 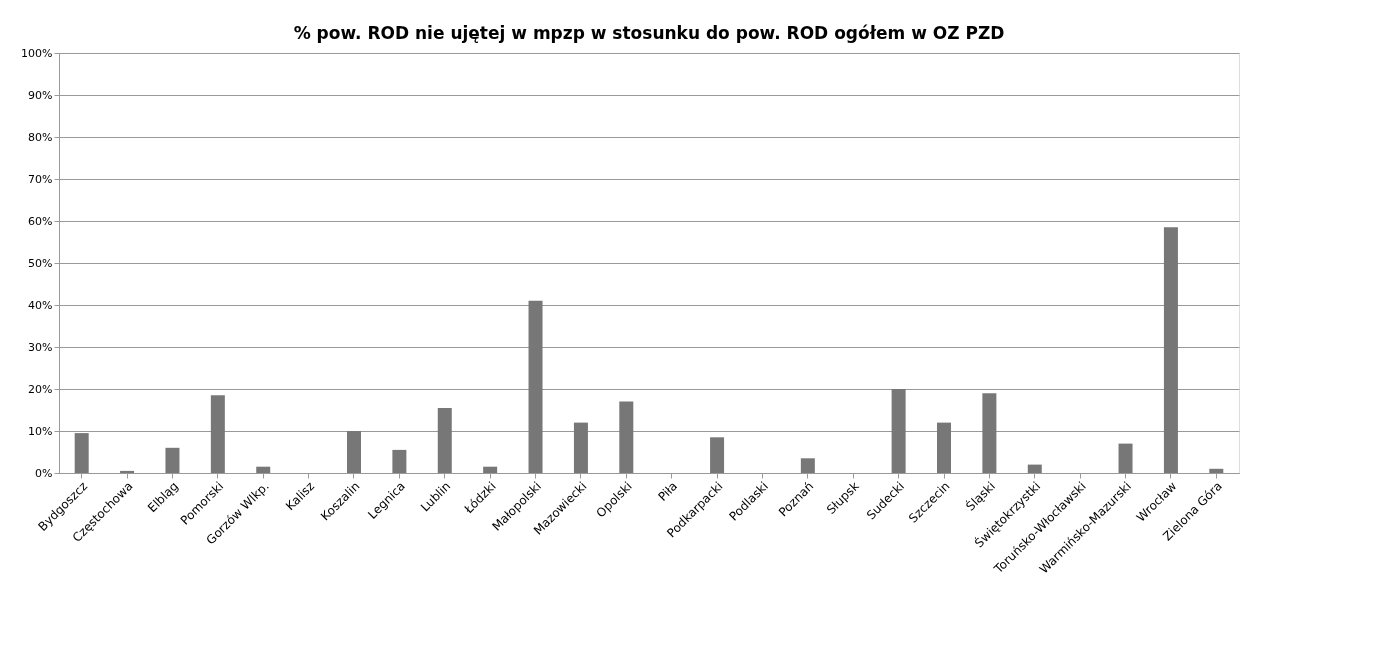 I want to click on y-tick-label: 80%, so click(x=40, y=137).